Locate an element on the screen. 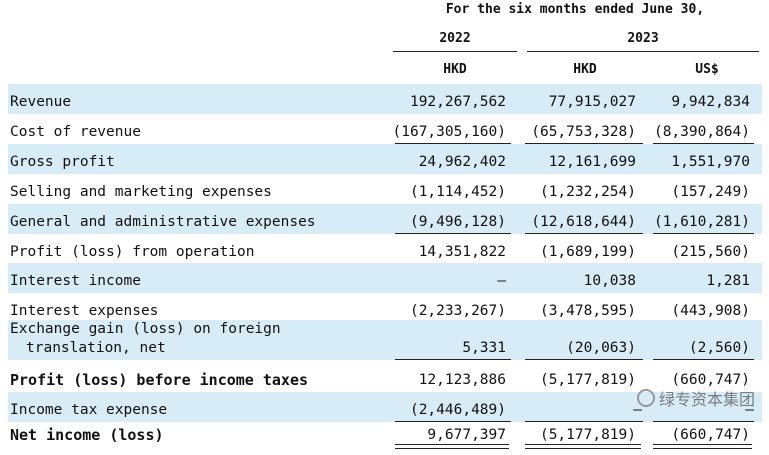 The width and height of the screenshot is (769, 455). cell-2023-usd: (215,560) is located at coordinates (710, 251).